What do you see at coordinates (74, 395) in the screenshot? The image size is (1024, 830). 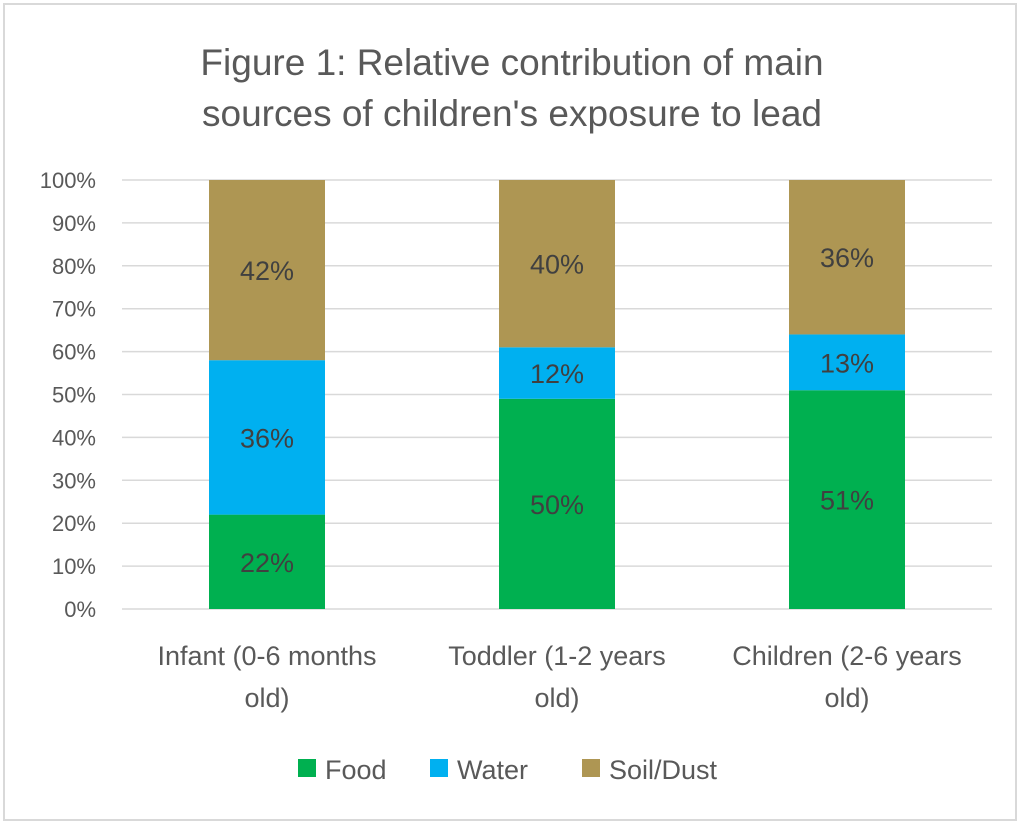 I see `y-tick-label: 50%` at bounding box center [74, 395].